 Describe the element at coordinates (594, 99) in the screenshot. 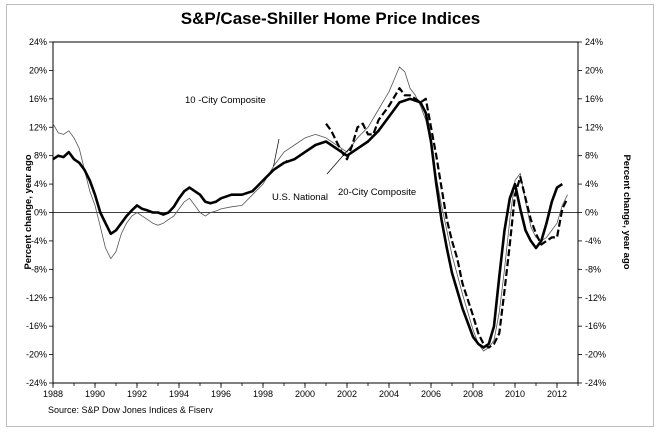

I see `y-tick-label-right: 16%` at that location.